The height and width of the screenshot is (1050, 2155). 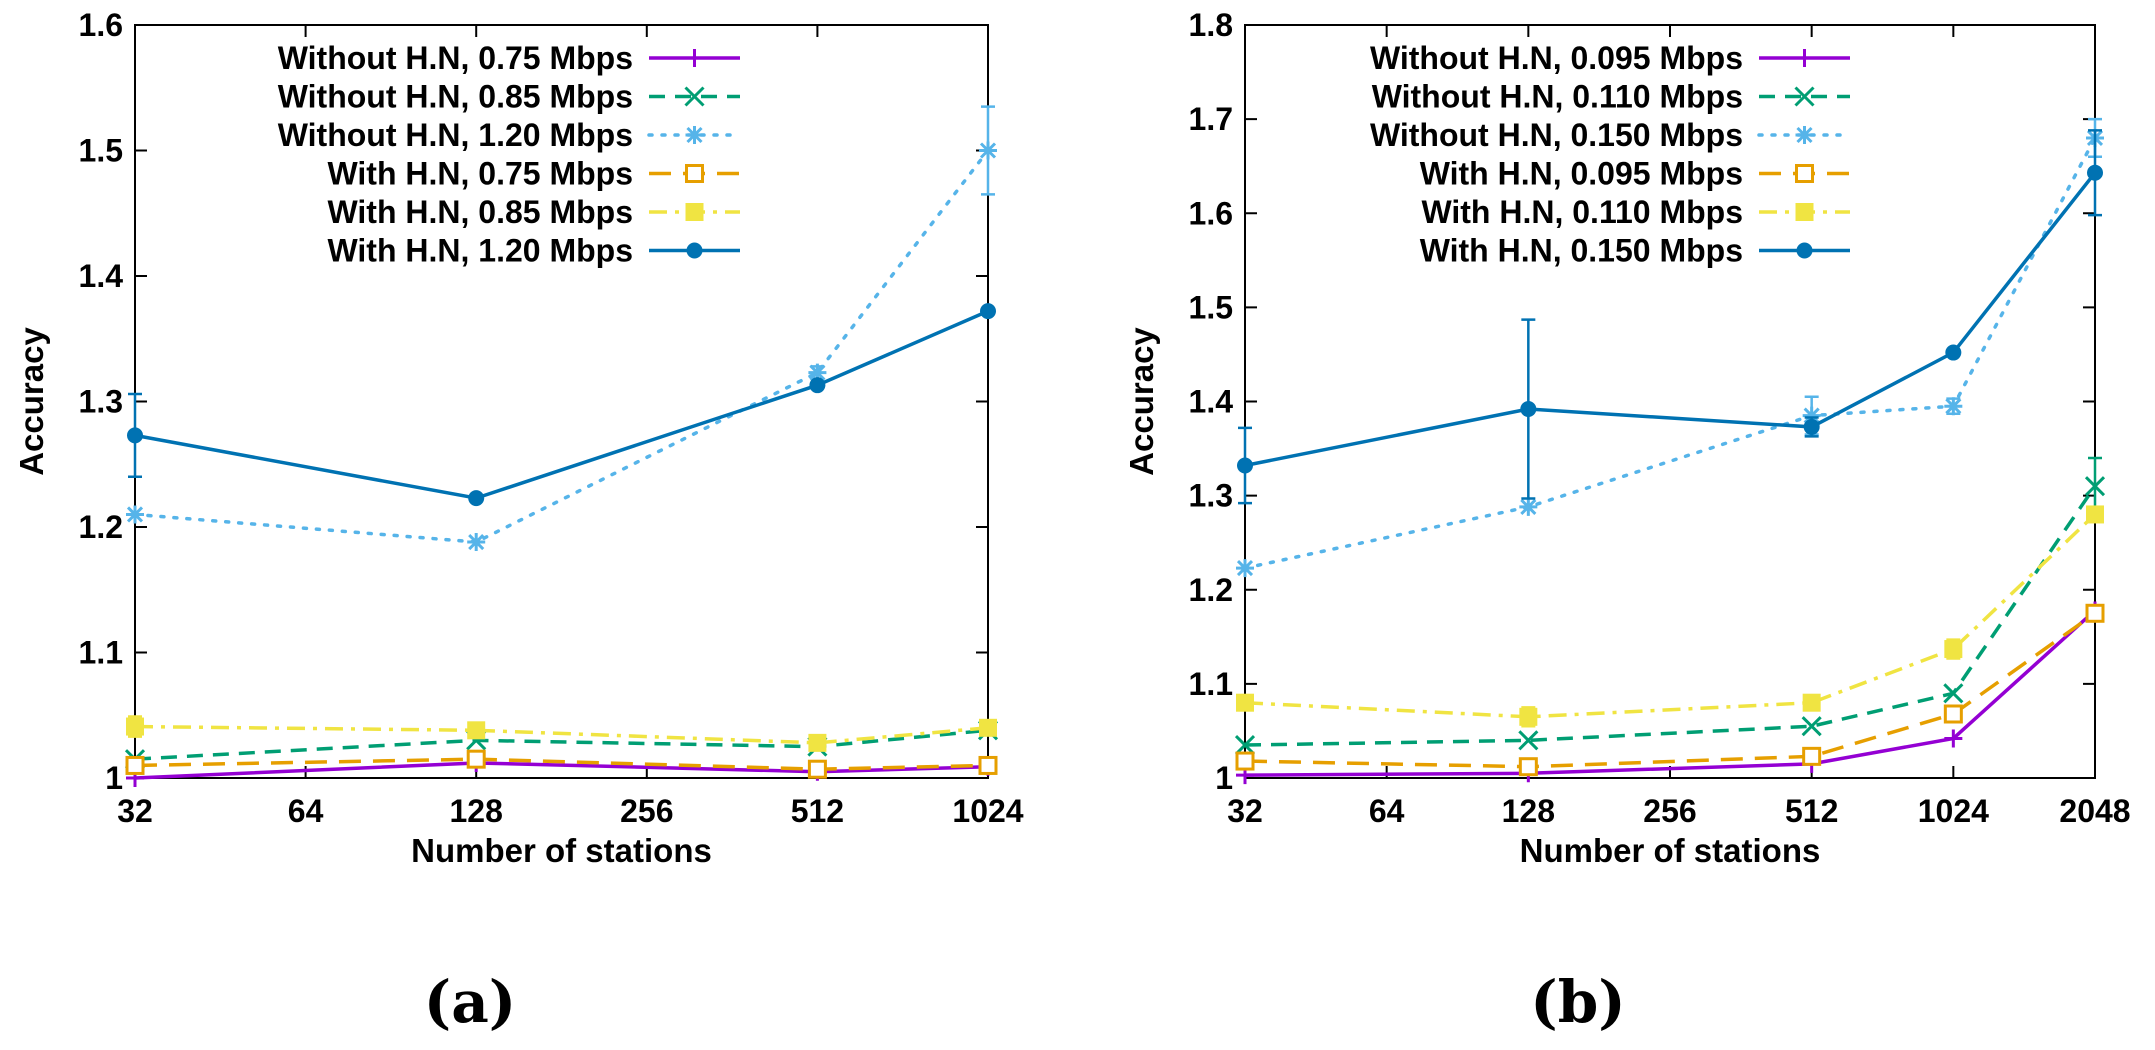 What do you see at coordinates (1211, 119) in the screenshot?
I see `b-ytick-label: 1.7` at bounding box center [1211, 119].